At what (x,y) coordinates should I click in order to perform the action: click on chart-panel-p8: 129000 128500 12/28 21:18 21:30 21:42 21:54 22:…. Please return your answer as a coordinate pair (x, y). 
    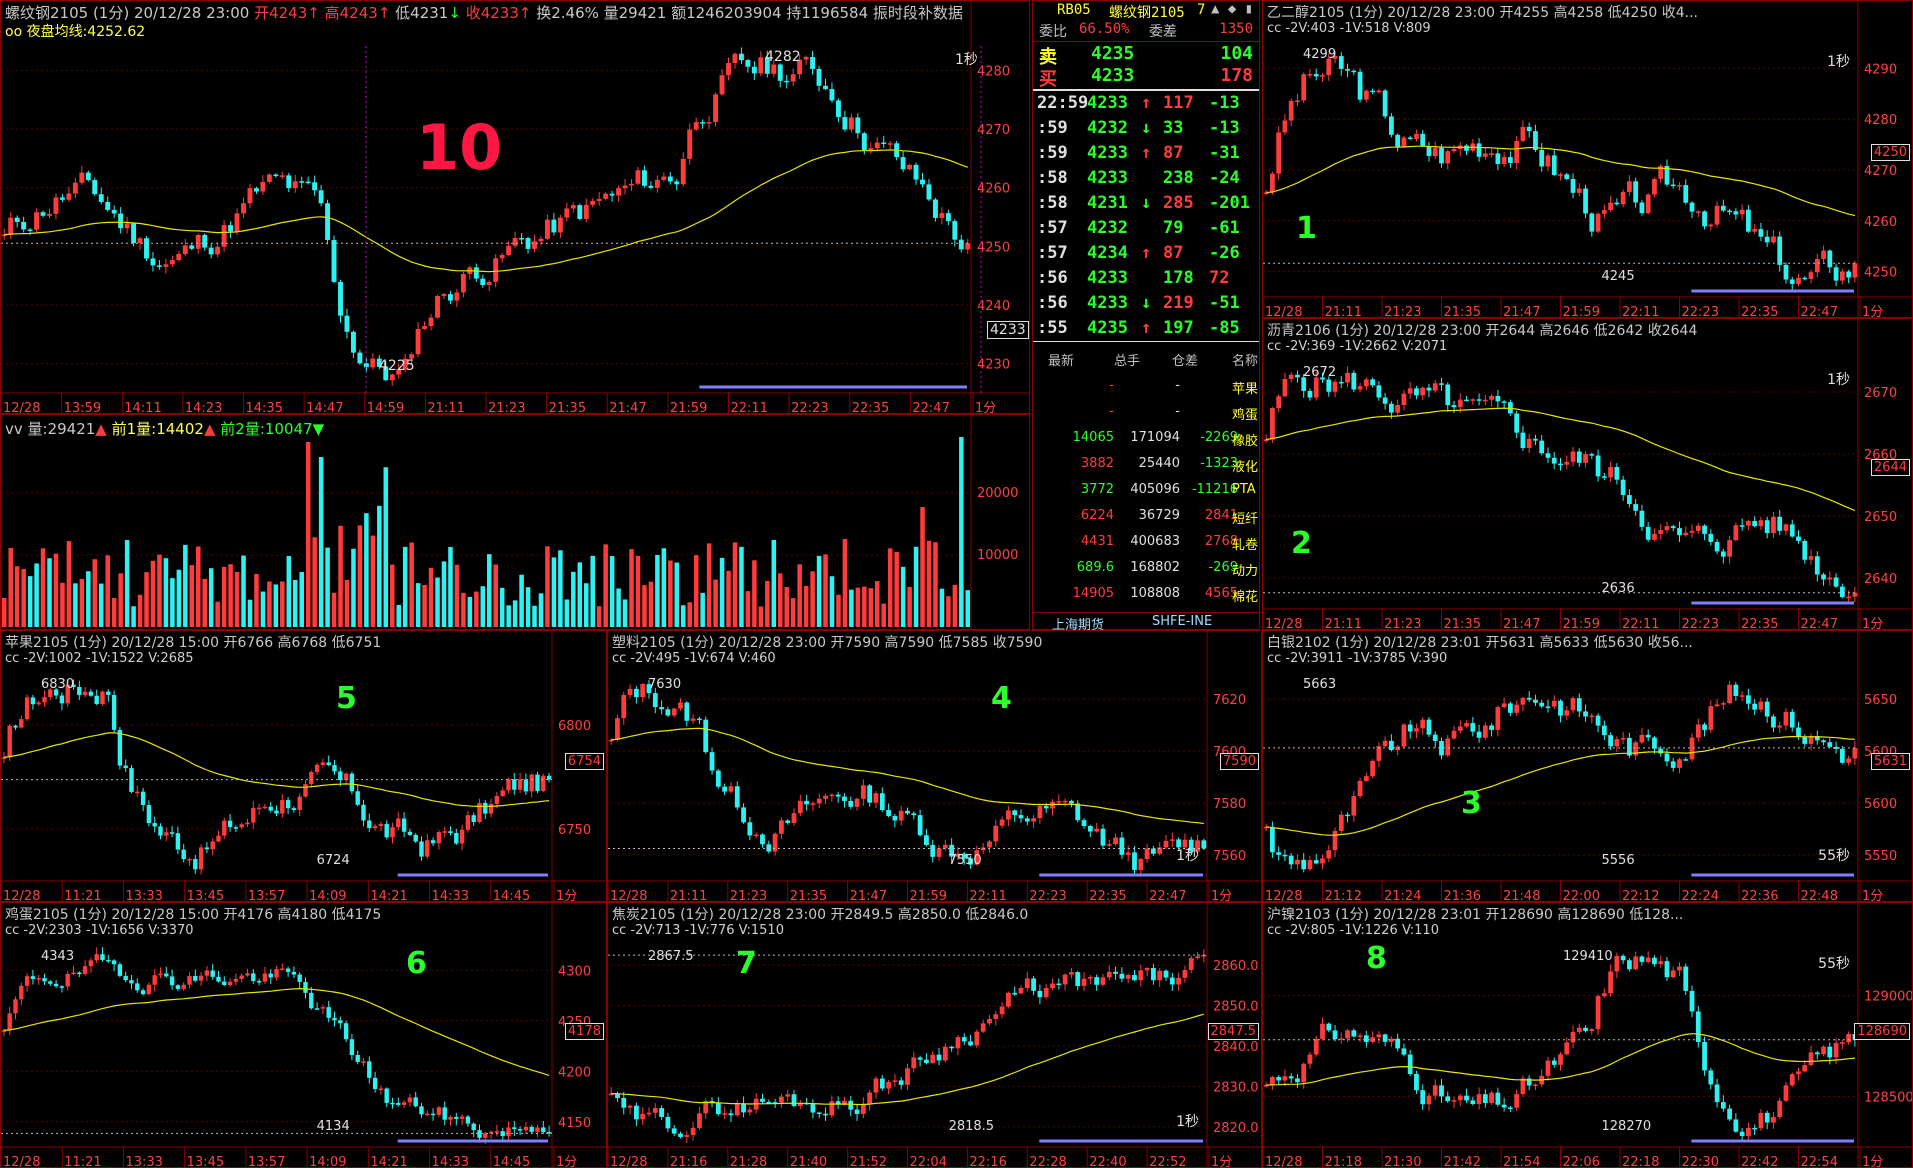
    Looking at the image, I should click on (1587, 1035).